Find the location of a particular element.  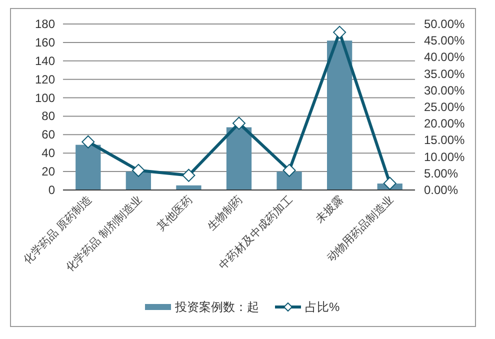

y2-tick-label: 45.00% is located at coordinates (445, 41).